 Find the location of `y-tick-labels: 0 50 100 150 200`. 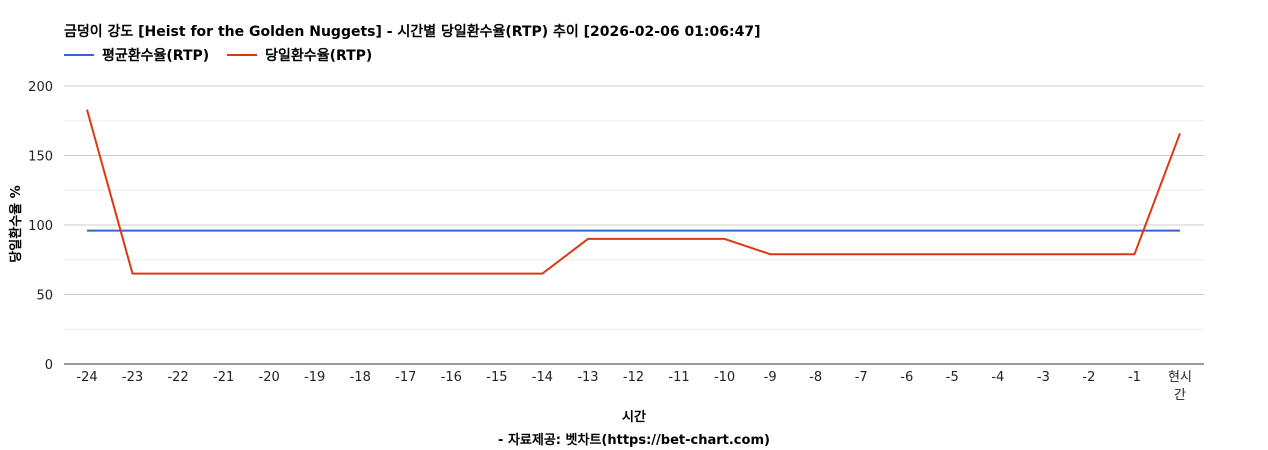

y-tick-labels: 0 50 100 150 200 is located at coordinates (40, 226).